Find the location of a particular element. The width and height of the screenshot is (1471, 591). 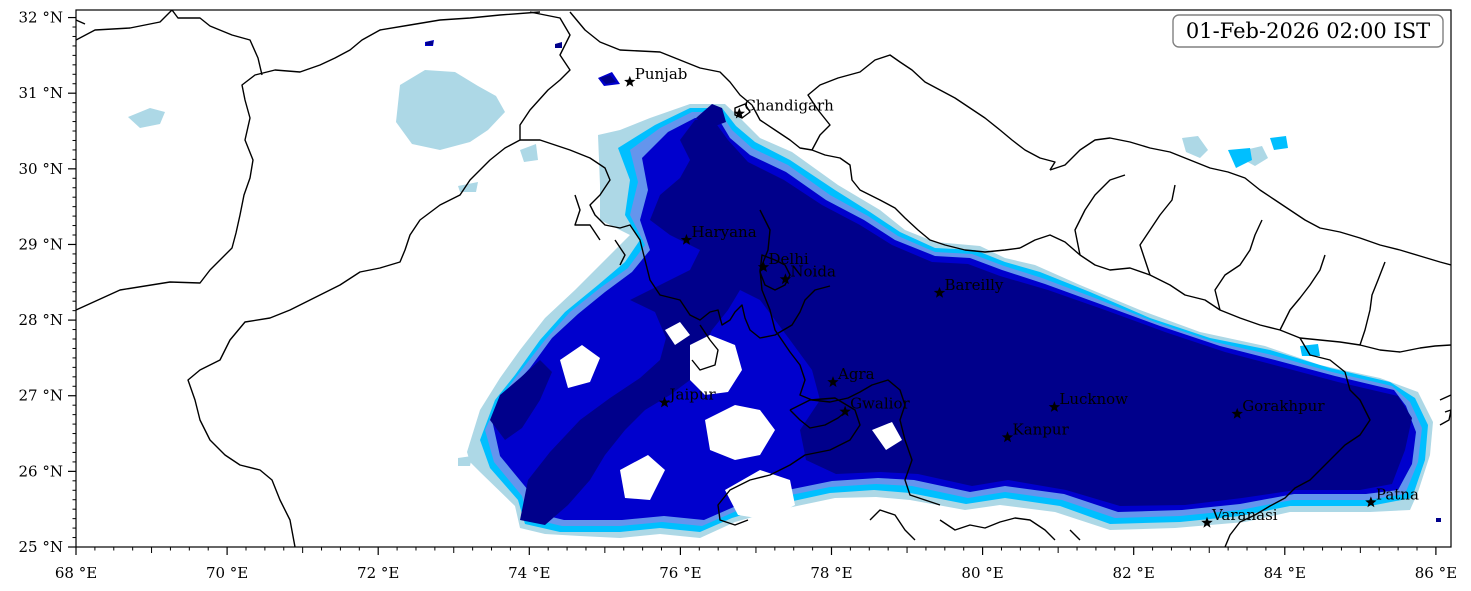

kashmir-border is located at coordinates (661, 58).